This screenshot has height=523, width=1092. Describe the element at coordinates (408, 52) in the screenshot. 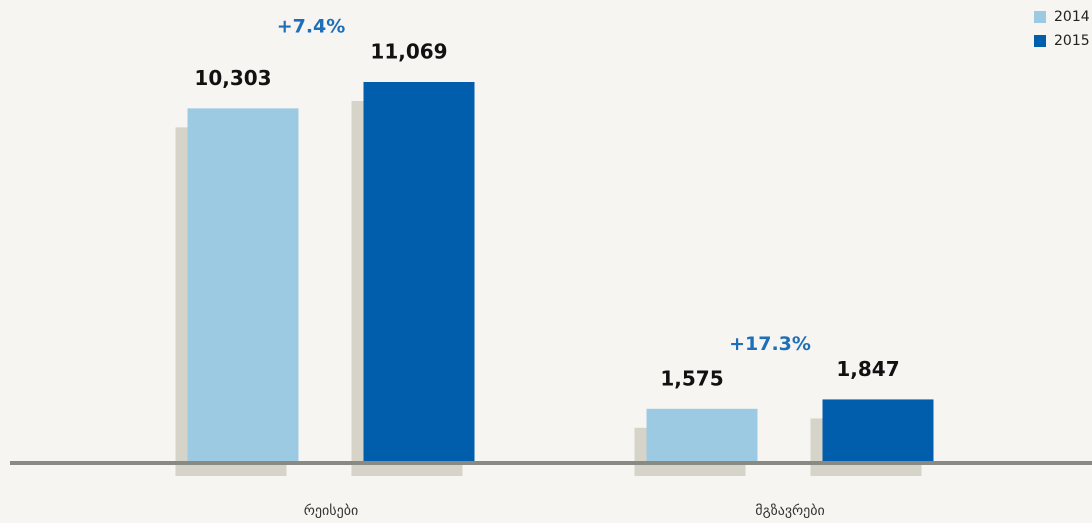

I see `value-label: 11,069` at that location.